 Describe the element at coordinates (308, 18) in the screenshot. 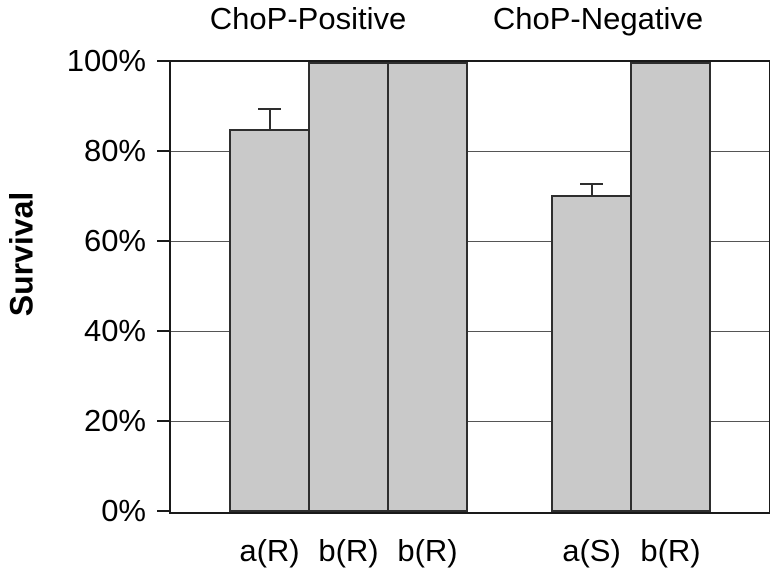

I see `group-label-chop-positive: ChoP-Positive` at that location.